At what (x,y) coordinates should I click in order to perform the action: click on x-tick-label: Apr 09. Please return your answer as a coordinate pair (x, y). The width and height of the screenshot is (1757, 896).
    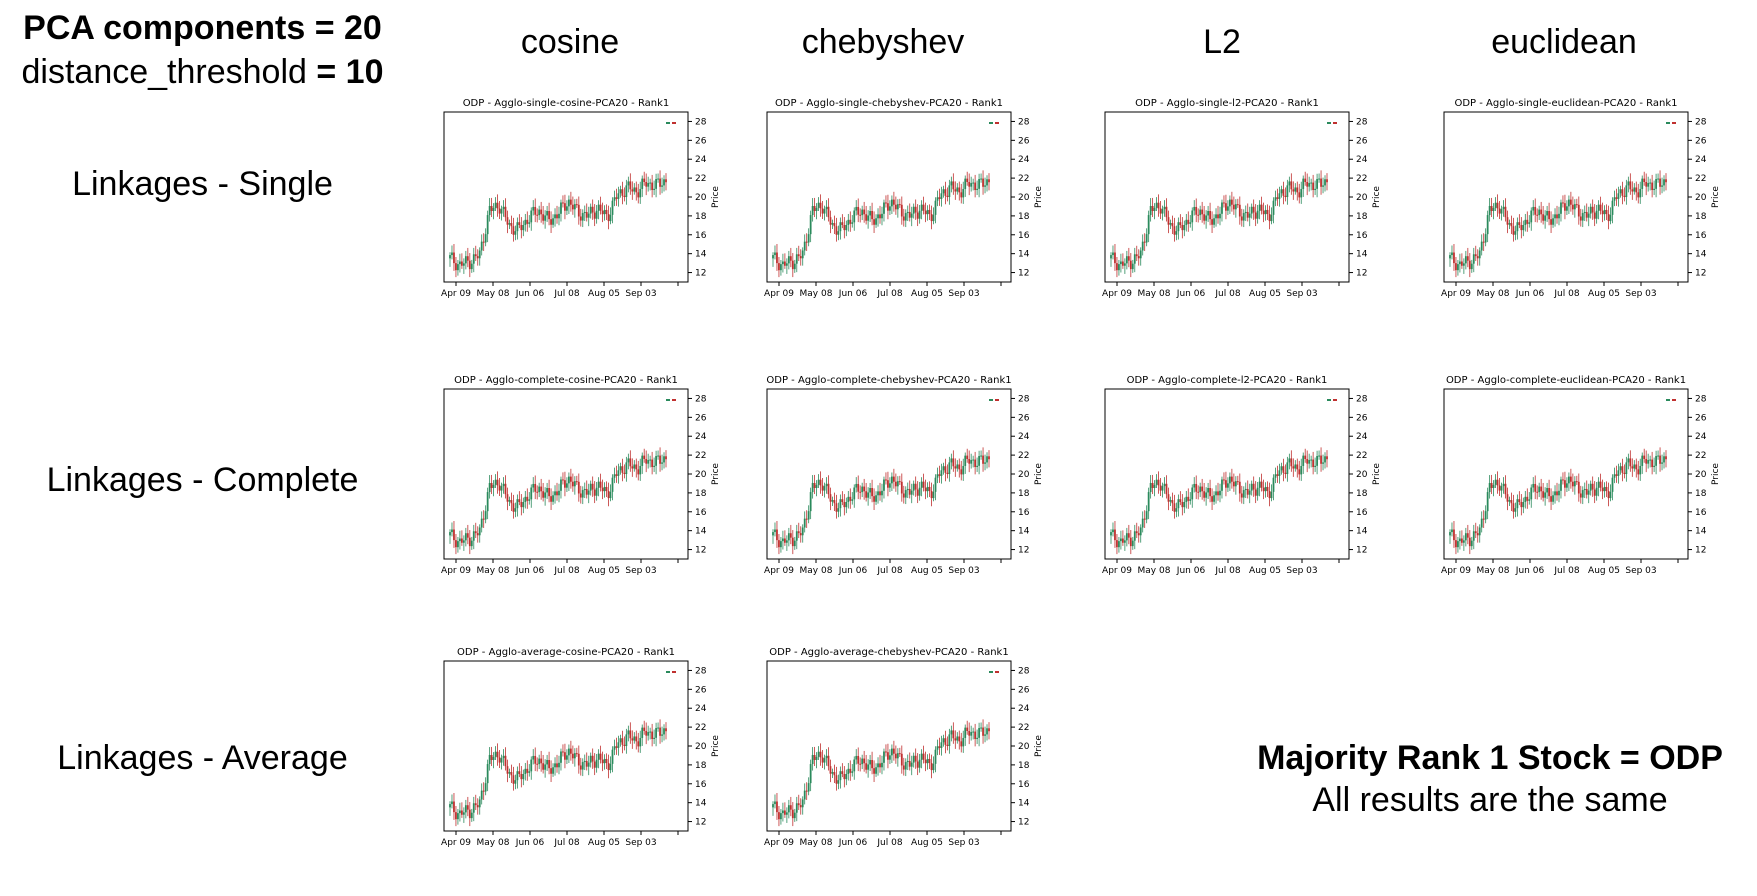
    Looking at the image, I should click on (456, 843).